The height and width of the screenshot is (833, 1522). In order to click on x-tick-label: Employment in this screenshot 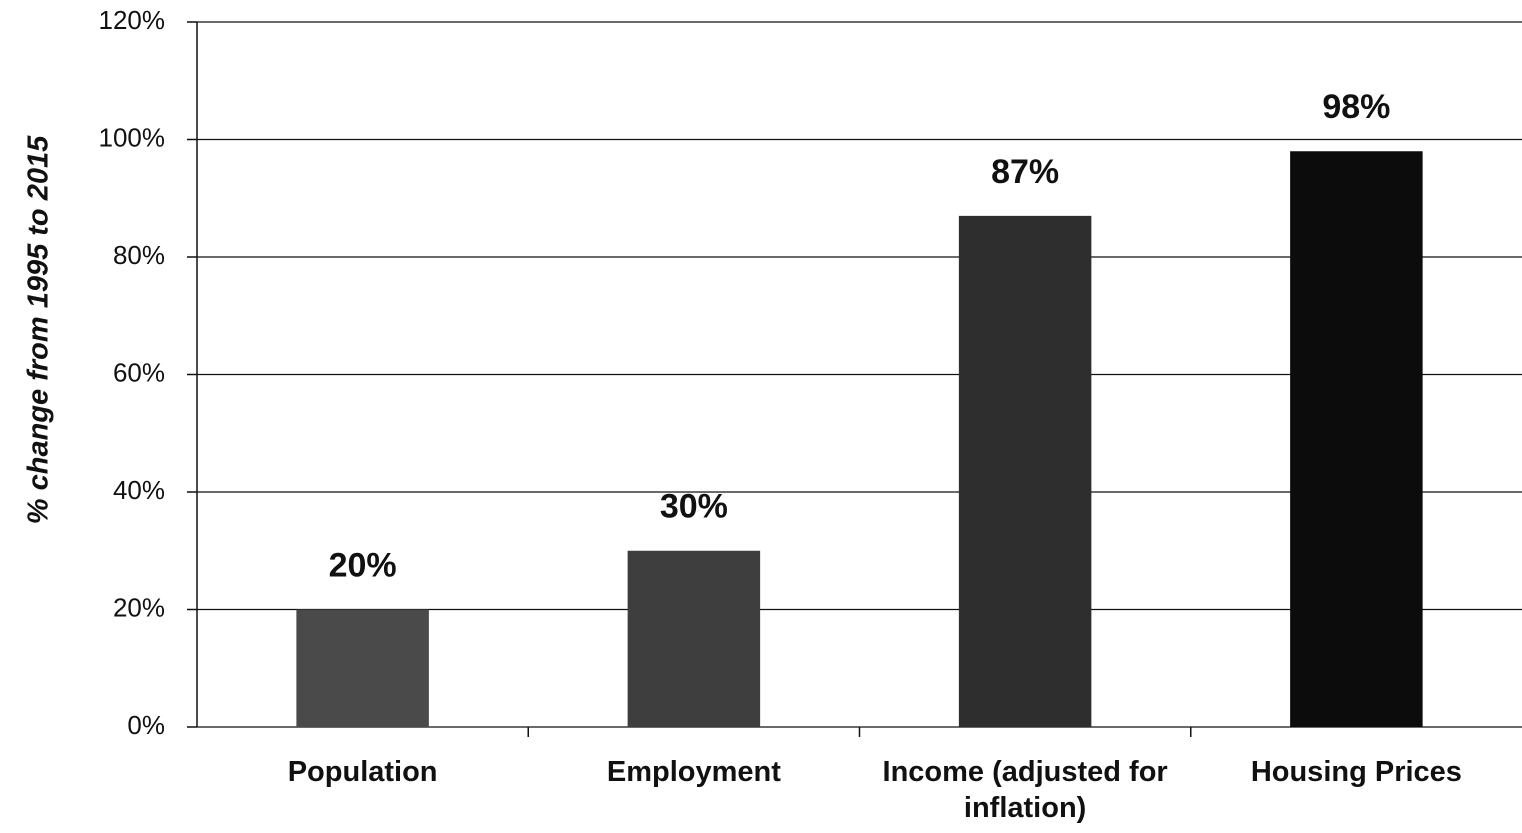, I will do `click(693, 772)`.